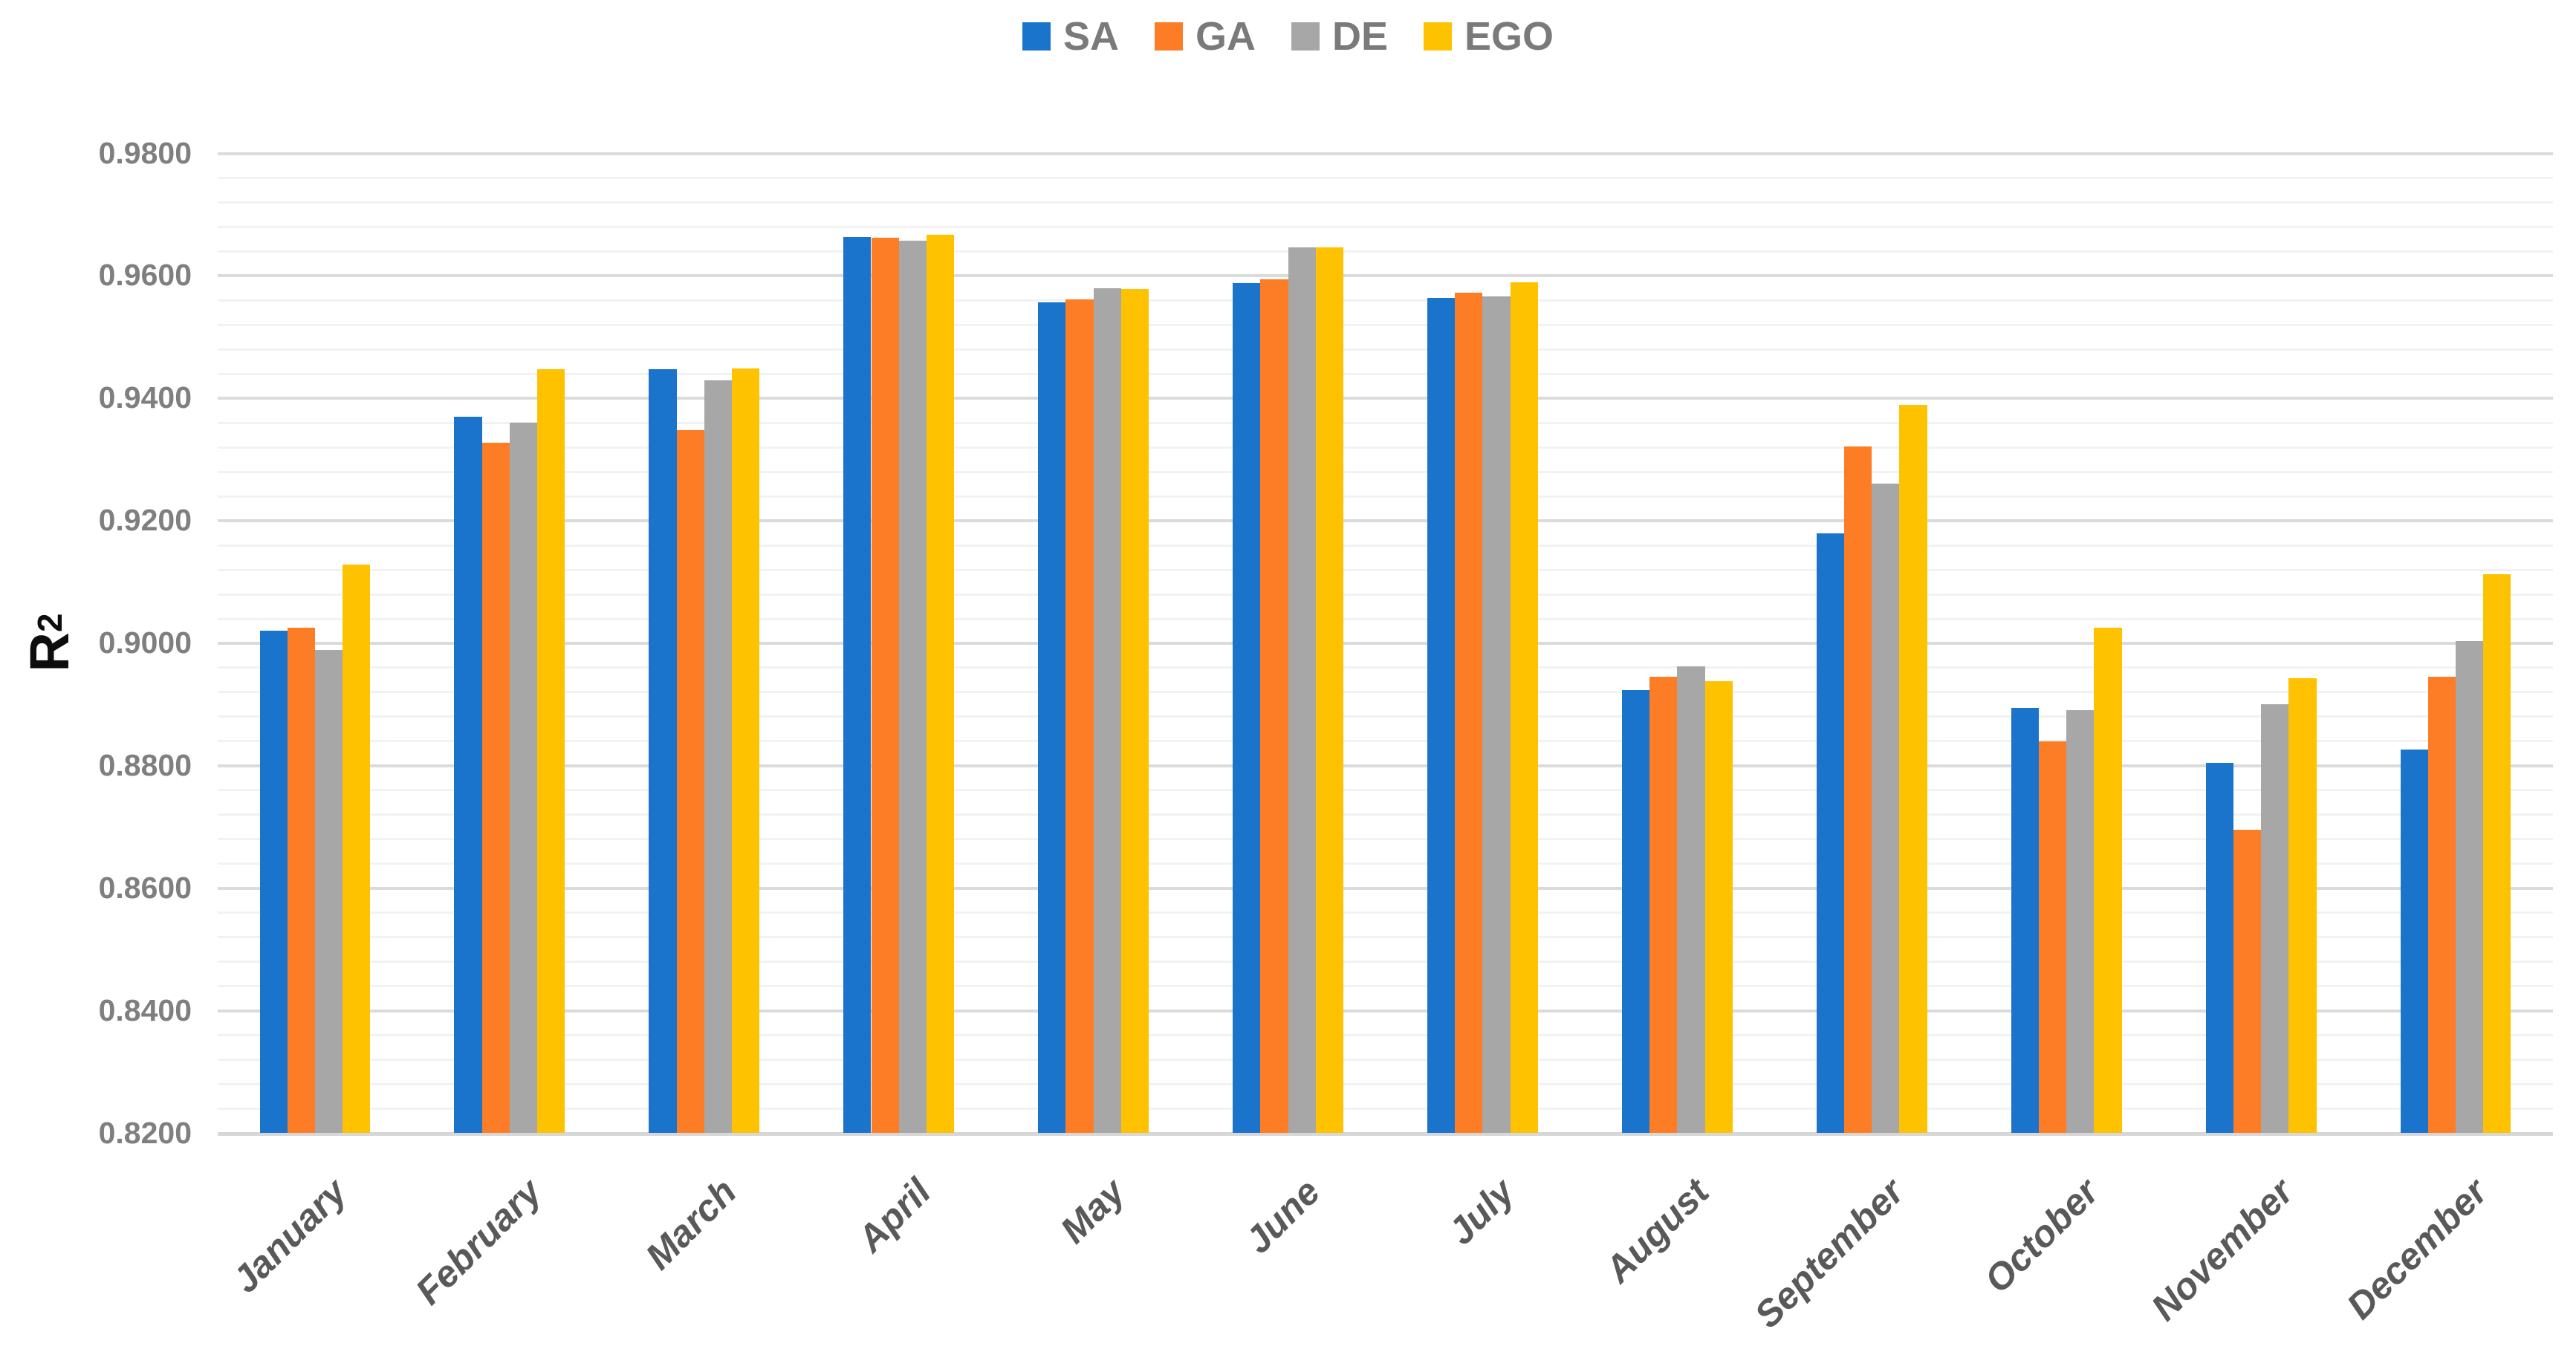  Describe the element at coordinates (1205, 36) in the screenshot. I see `legend-item-ga: GA` at that location.